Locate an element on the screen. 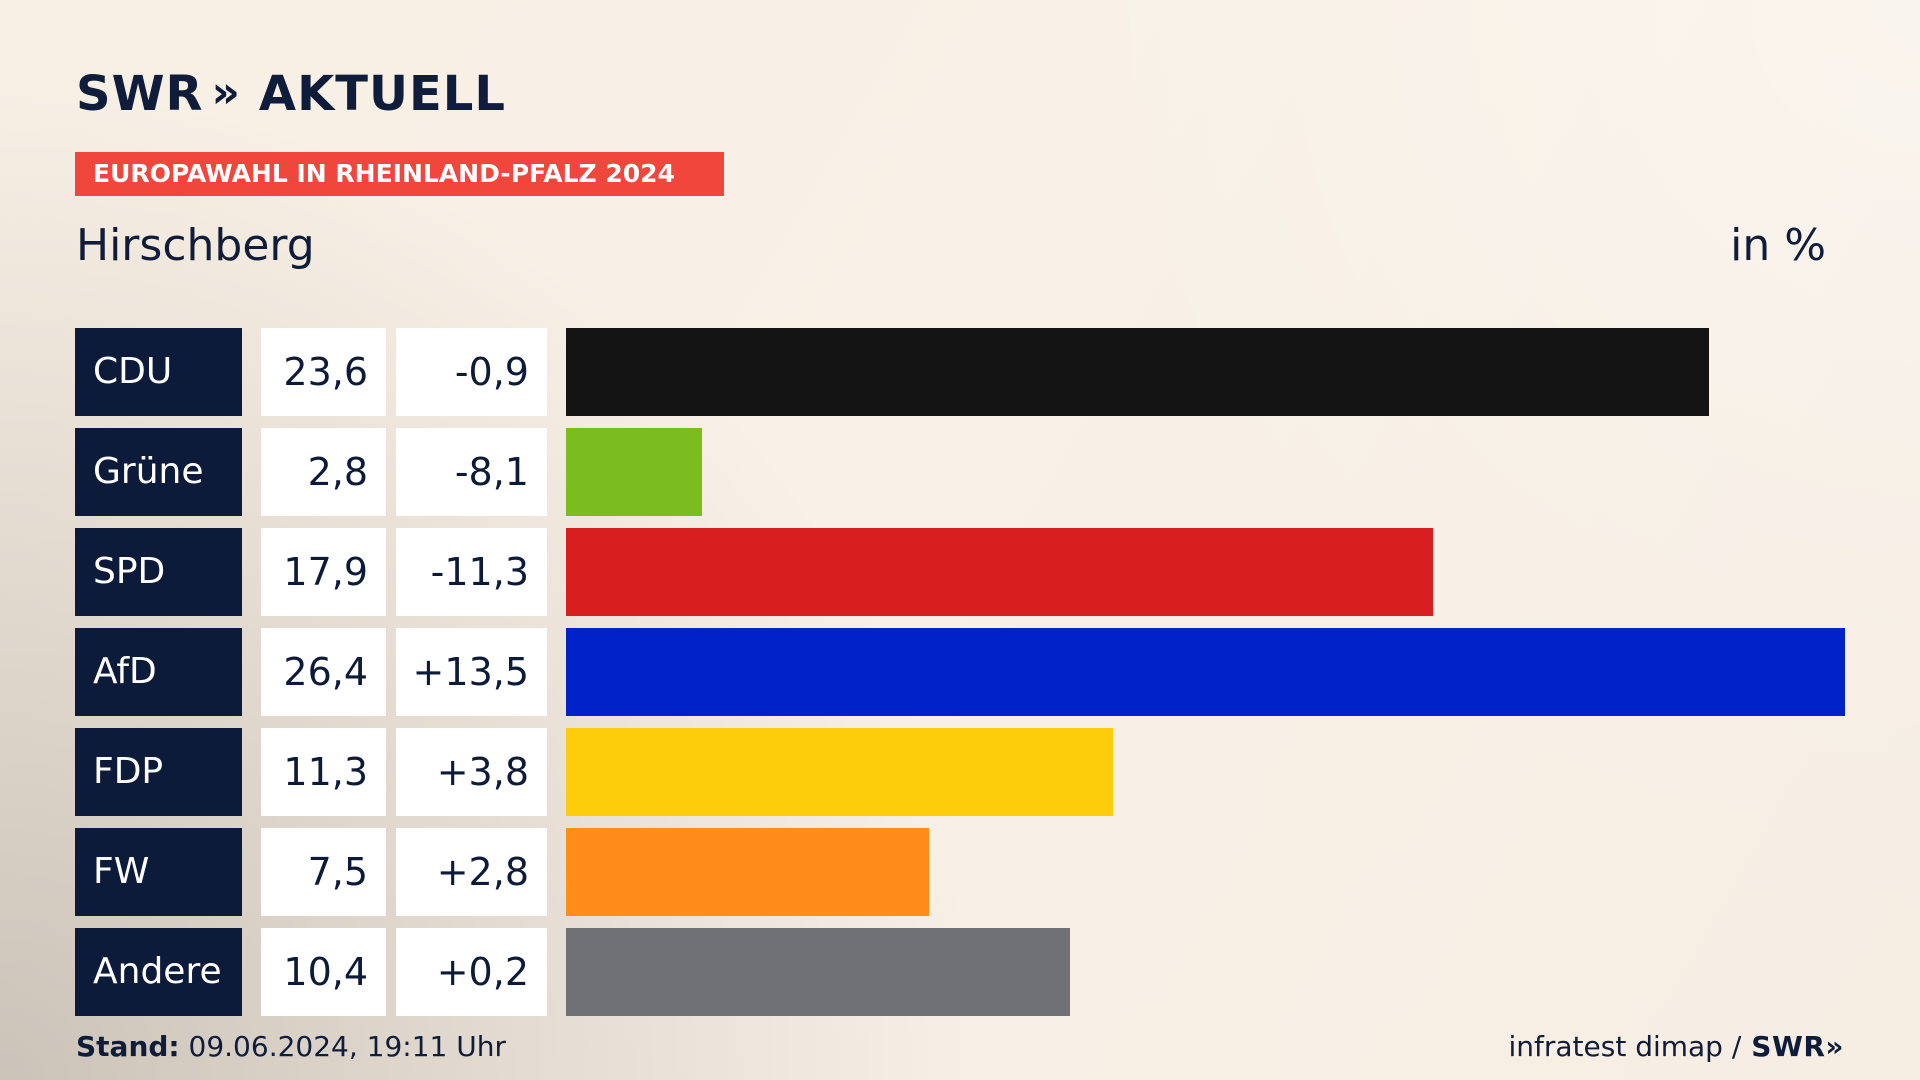  chart-row: FW 7,5 +2,8 is located at coordinates (960, 872).